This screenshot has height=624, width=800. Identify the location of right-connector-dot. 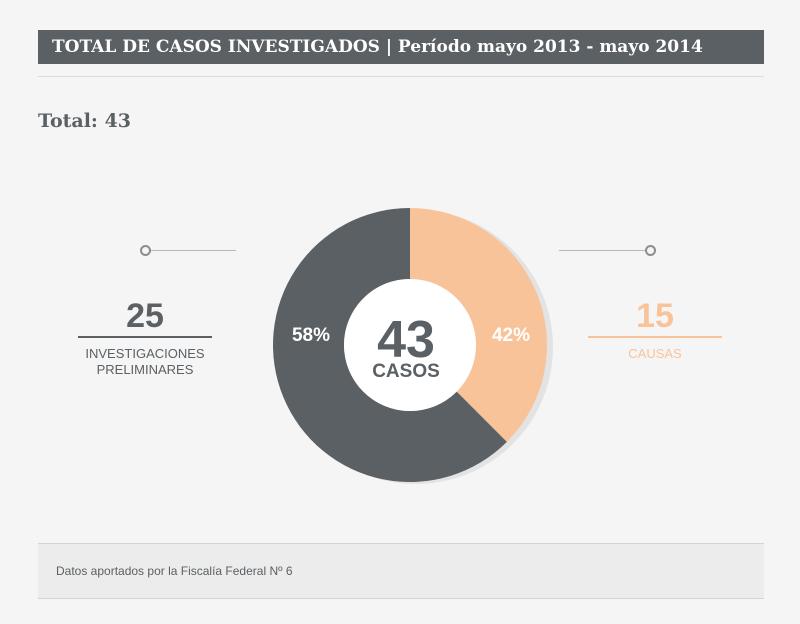
(650, 250).